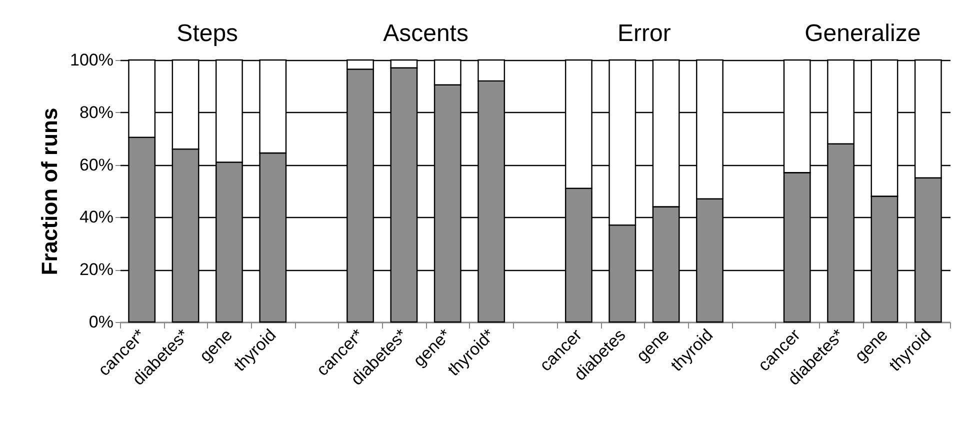 This screenshot has width=961, height=440. What do you see at coordinates (96, 164) in the screenshot?
I see `y-tick-label: 60%` at bounding box center [96, 164].